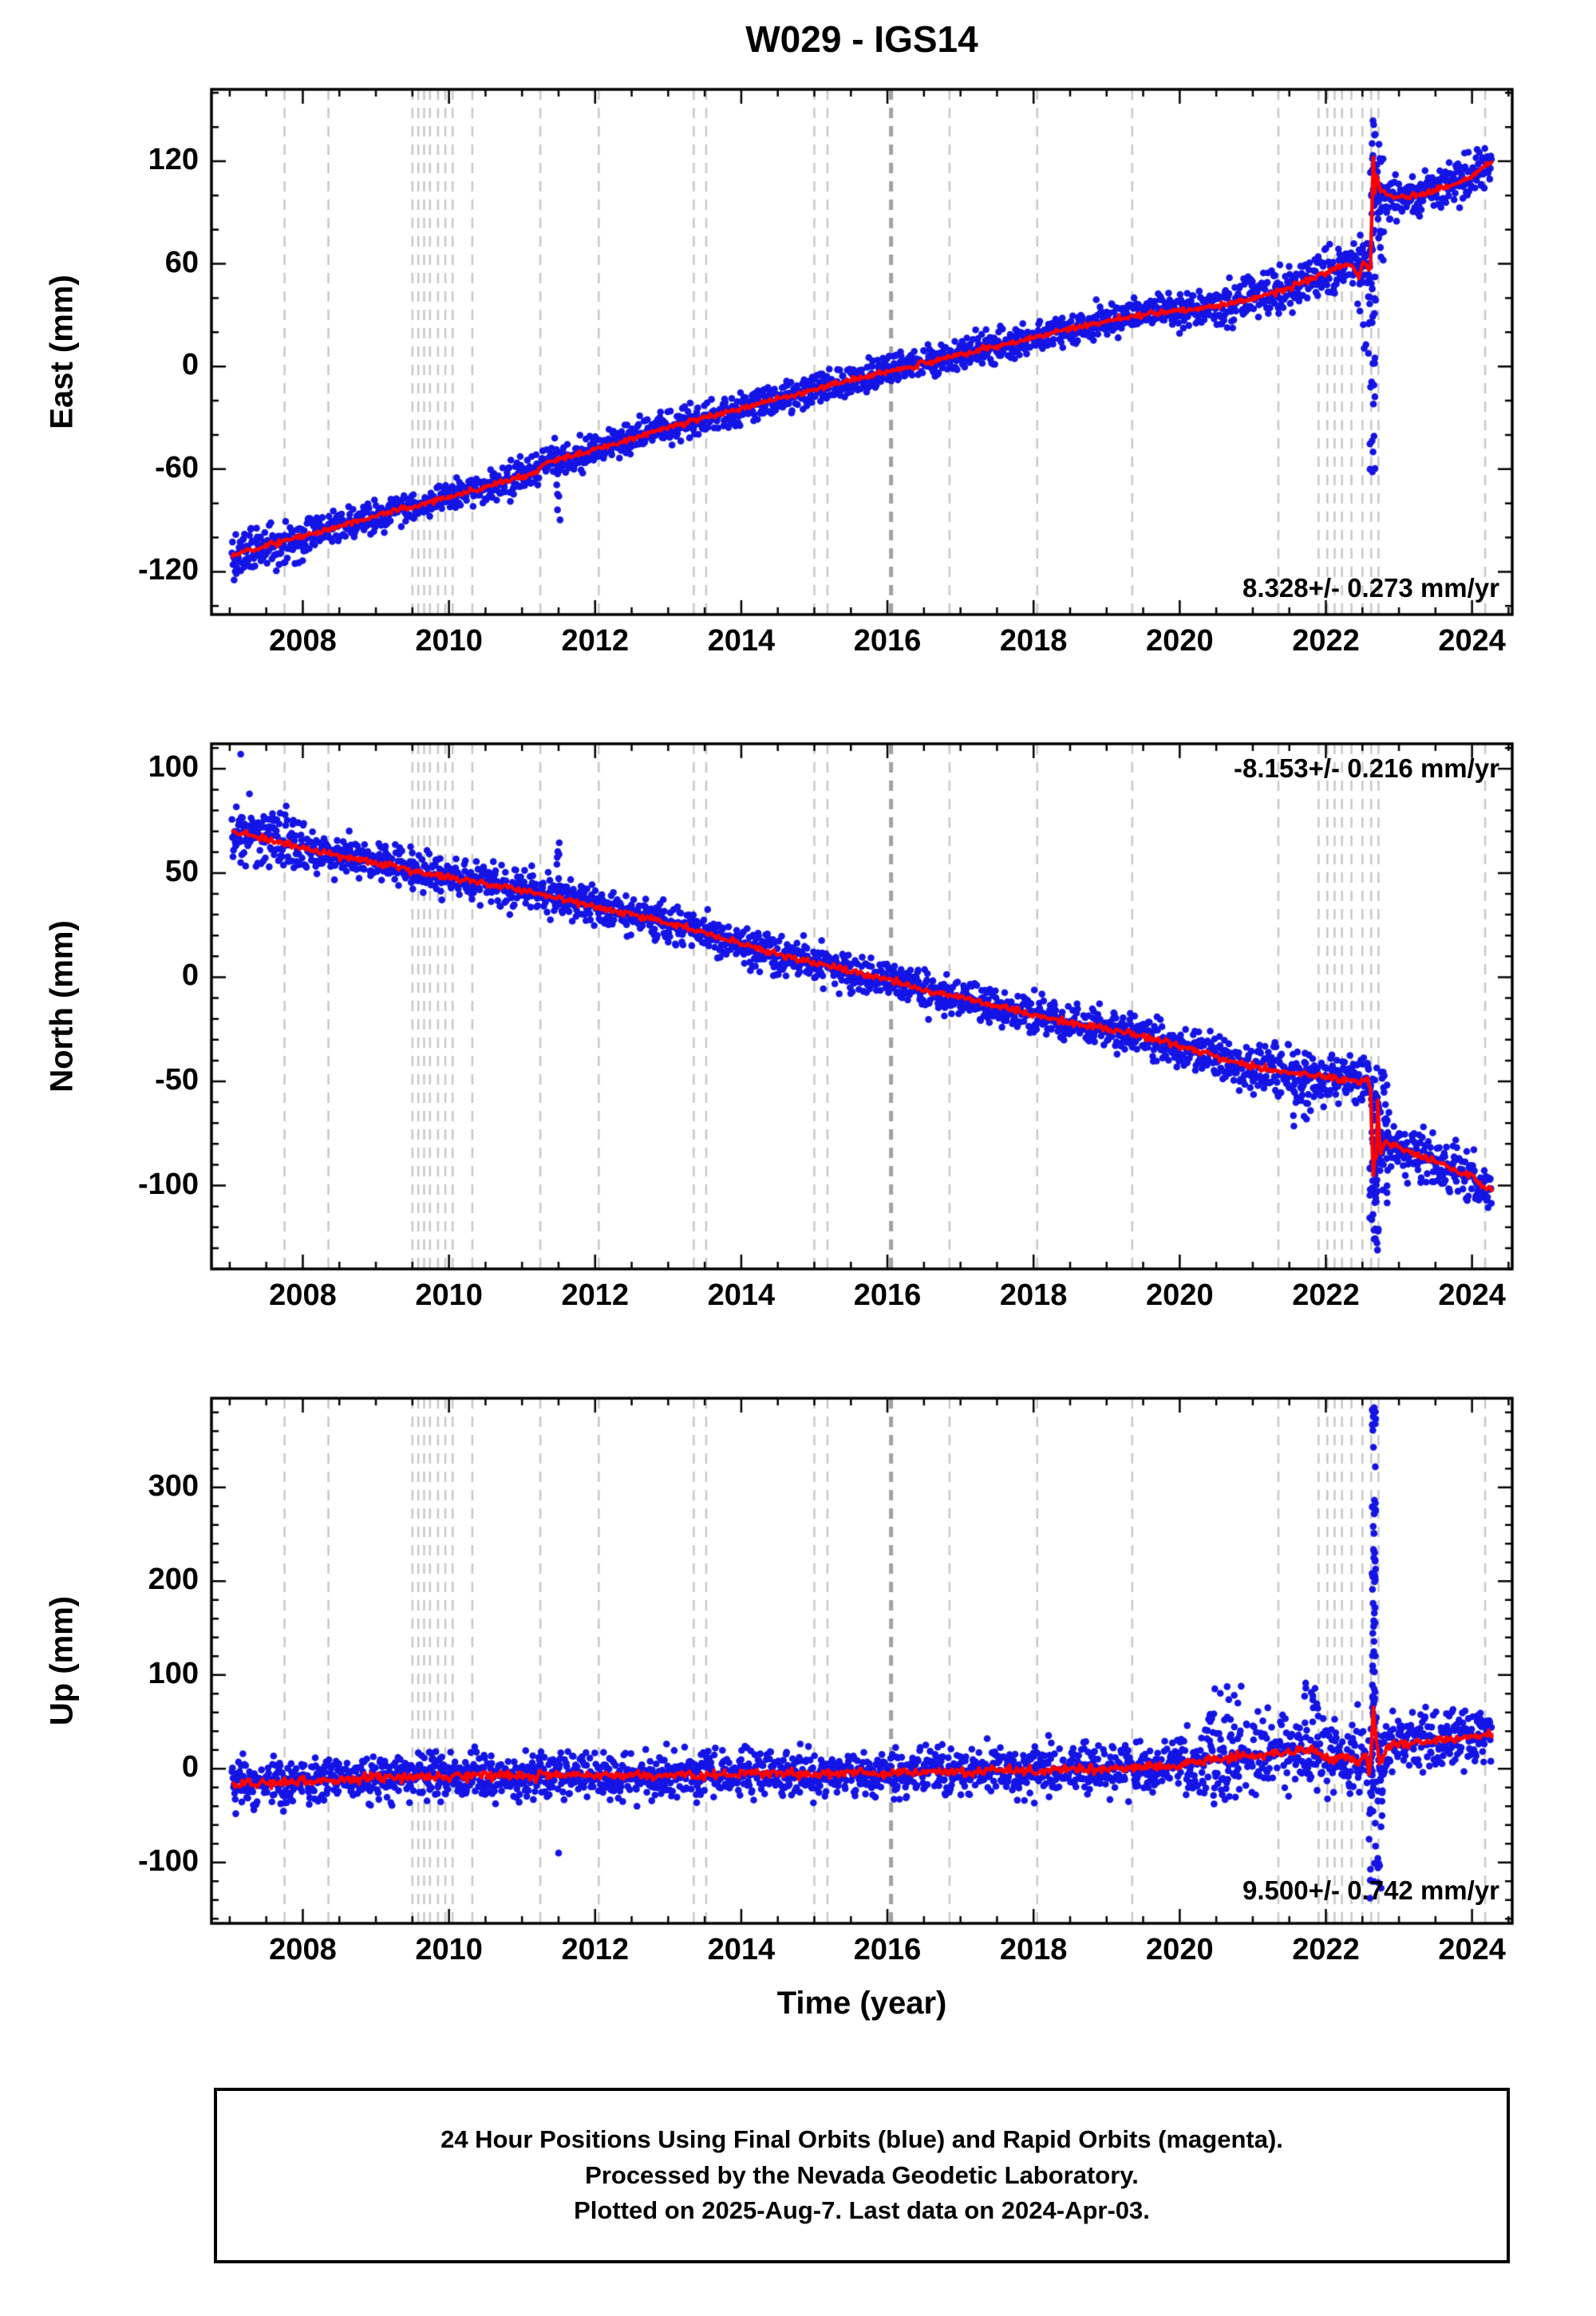 This screenshot has height=2316, width=1596. Describe the element at coordinates (181, 262) in the screenshot. I see `y-tick-label: 60` at that location.